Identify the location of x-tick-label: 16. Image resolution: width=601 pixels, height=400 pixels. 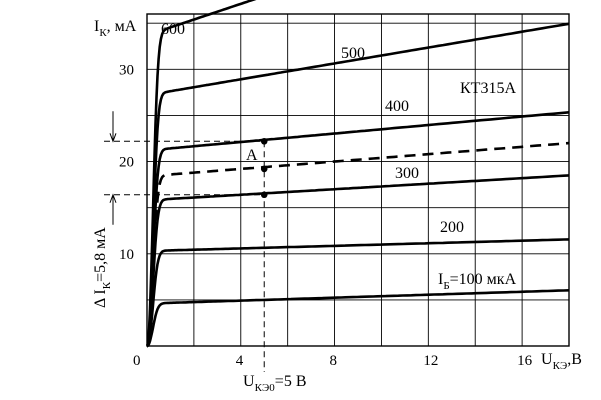
(525, 361).